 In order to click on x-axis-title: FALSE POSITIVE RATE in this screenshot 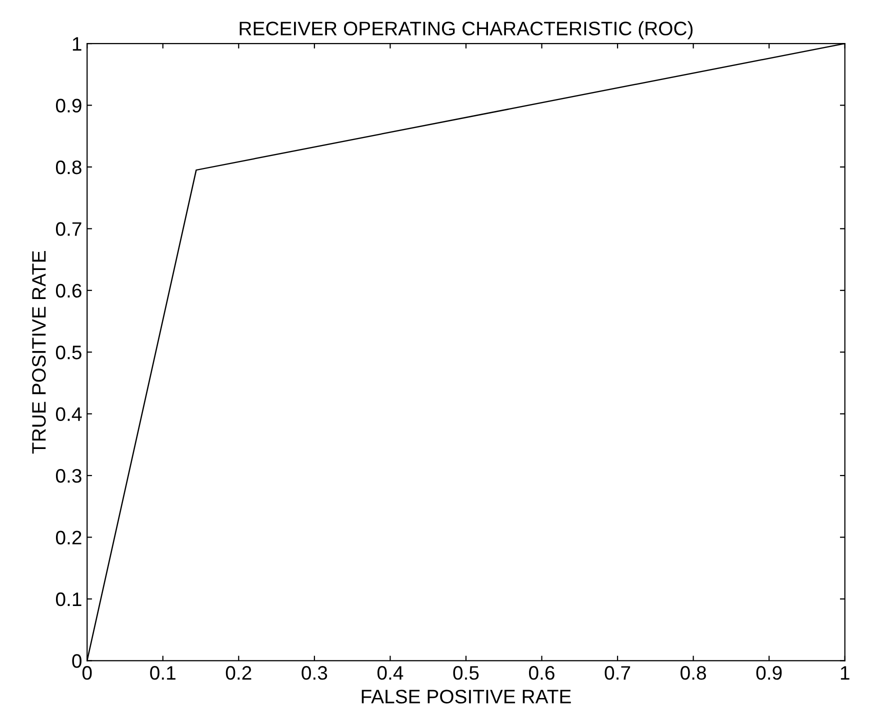, I will do `click(466, 697)`.